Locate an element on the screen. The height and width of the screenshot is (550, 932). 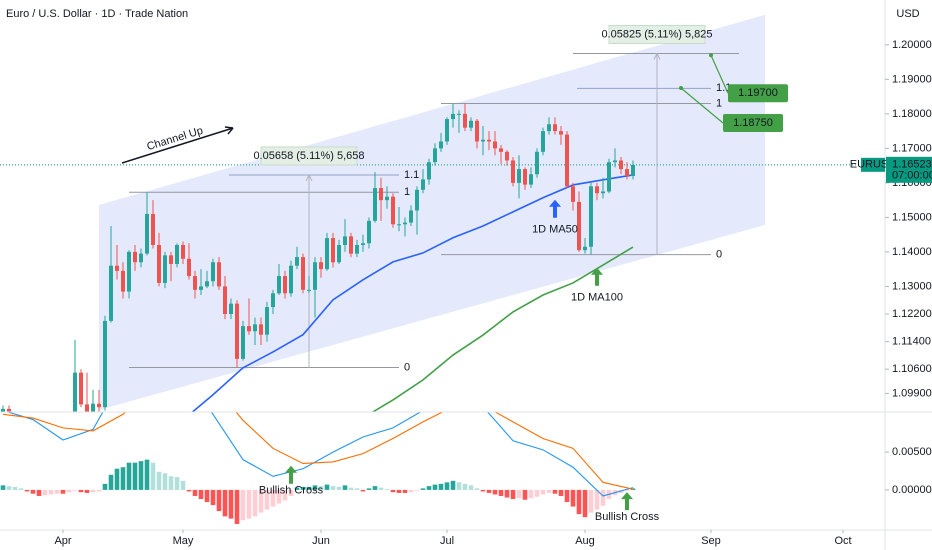
y-tick-label: 1.14000 is located at coordinates (912, 252).